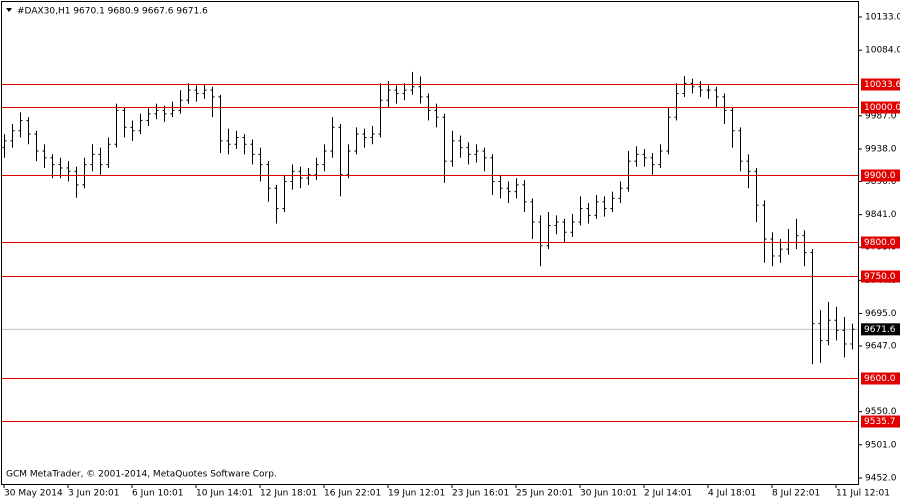 The image size is (900, 500). What do you see at coordinates (881, 346) in the screenshot?
I see `y-tick-label: 9647.0` at bounding box center [881, 346].